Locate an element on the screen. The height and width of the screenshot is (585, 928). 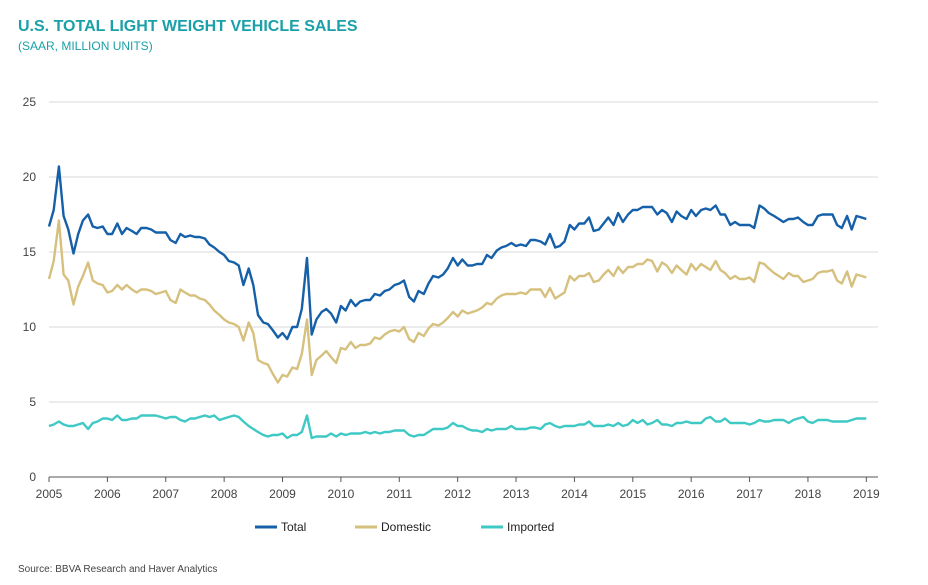
legend: Total Domestic Imported is located at coordinates (404, 527).